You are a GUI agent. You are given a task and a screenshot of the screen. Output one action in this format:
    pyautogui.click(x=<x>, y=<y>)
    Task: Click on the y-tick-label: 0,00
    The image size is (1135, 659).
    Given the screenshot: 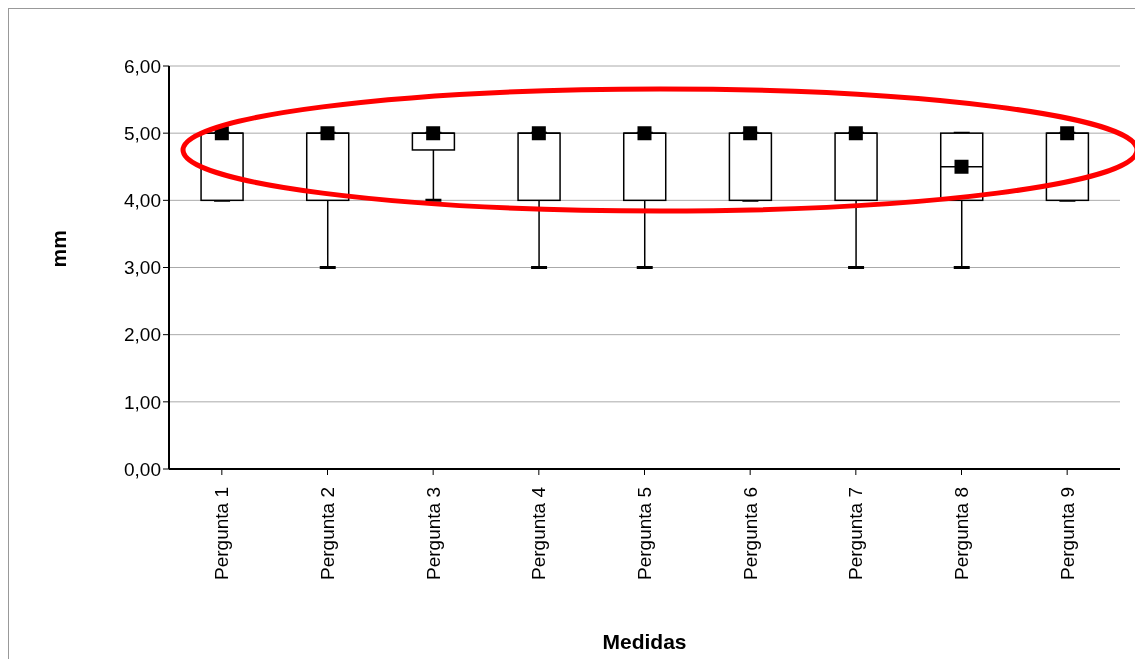 What is the action you would take?
    pyautogui.click(x=142, y=469)
    